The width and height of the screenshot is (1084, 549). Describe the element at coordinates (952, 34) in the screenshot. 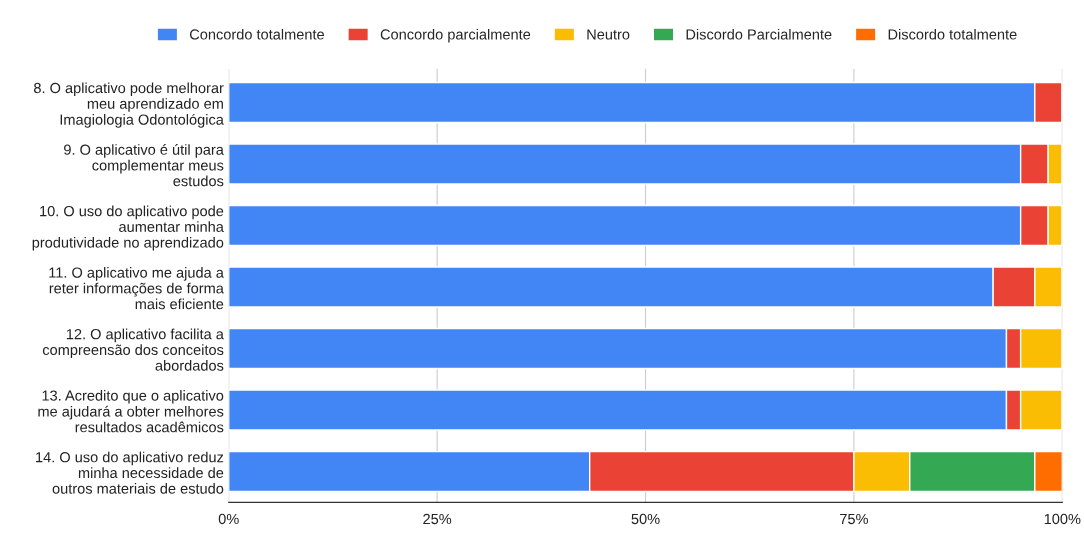

I see `legend-label: Discordo totalmente` at that location.